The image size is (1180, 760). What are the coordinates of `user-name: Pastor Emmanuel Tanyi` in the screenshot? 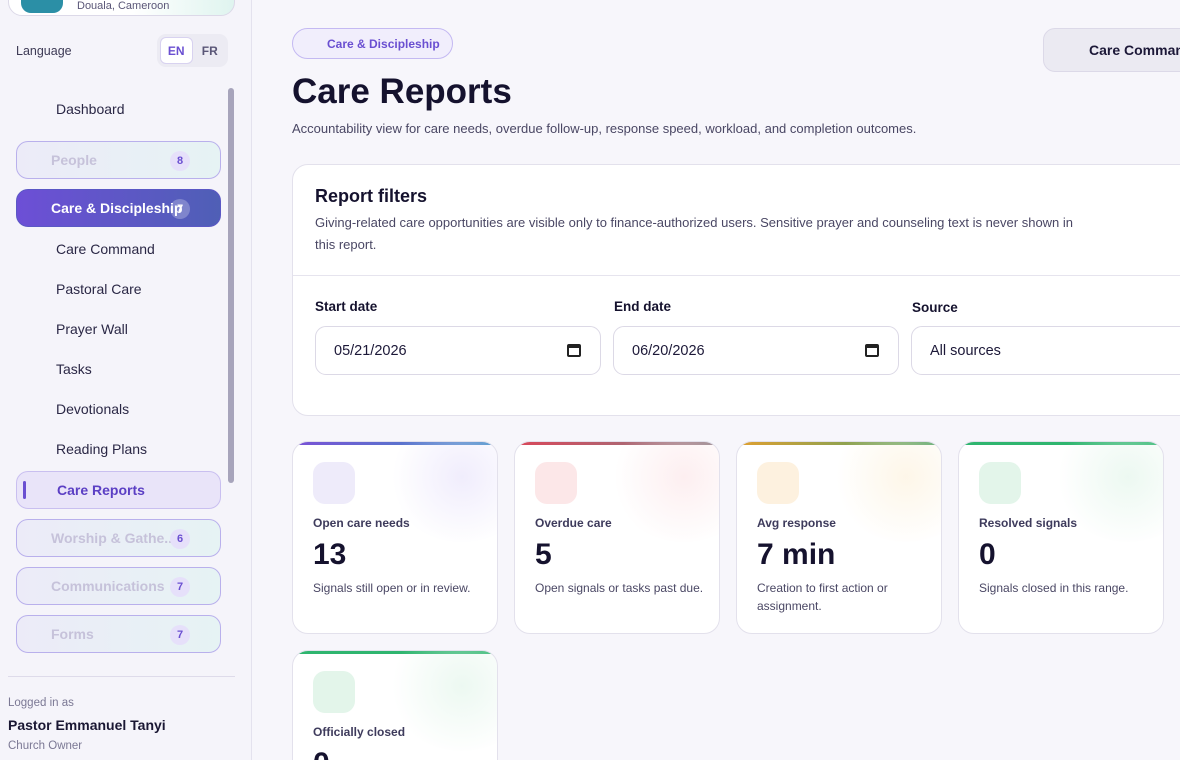 It's located at (87, 725).